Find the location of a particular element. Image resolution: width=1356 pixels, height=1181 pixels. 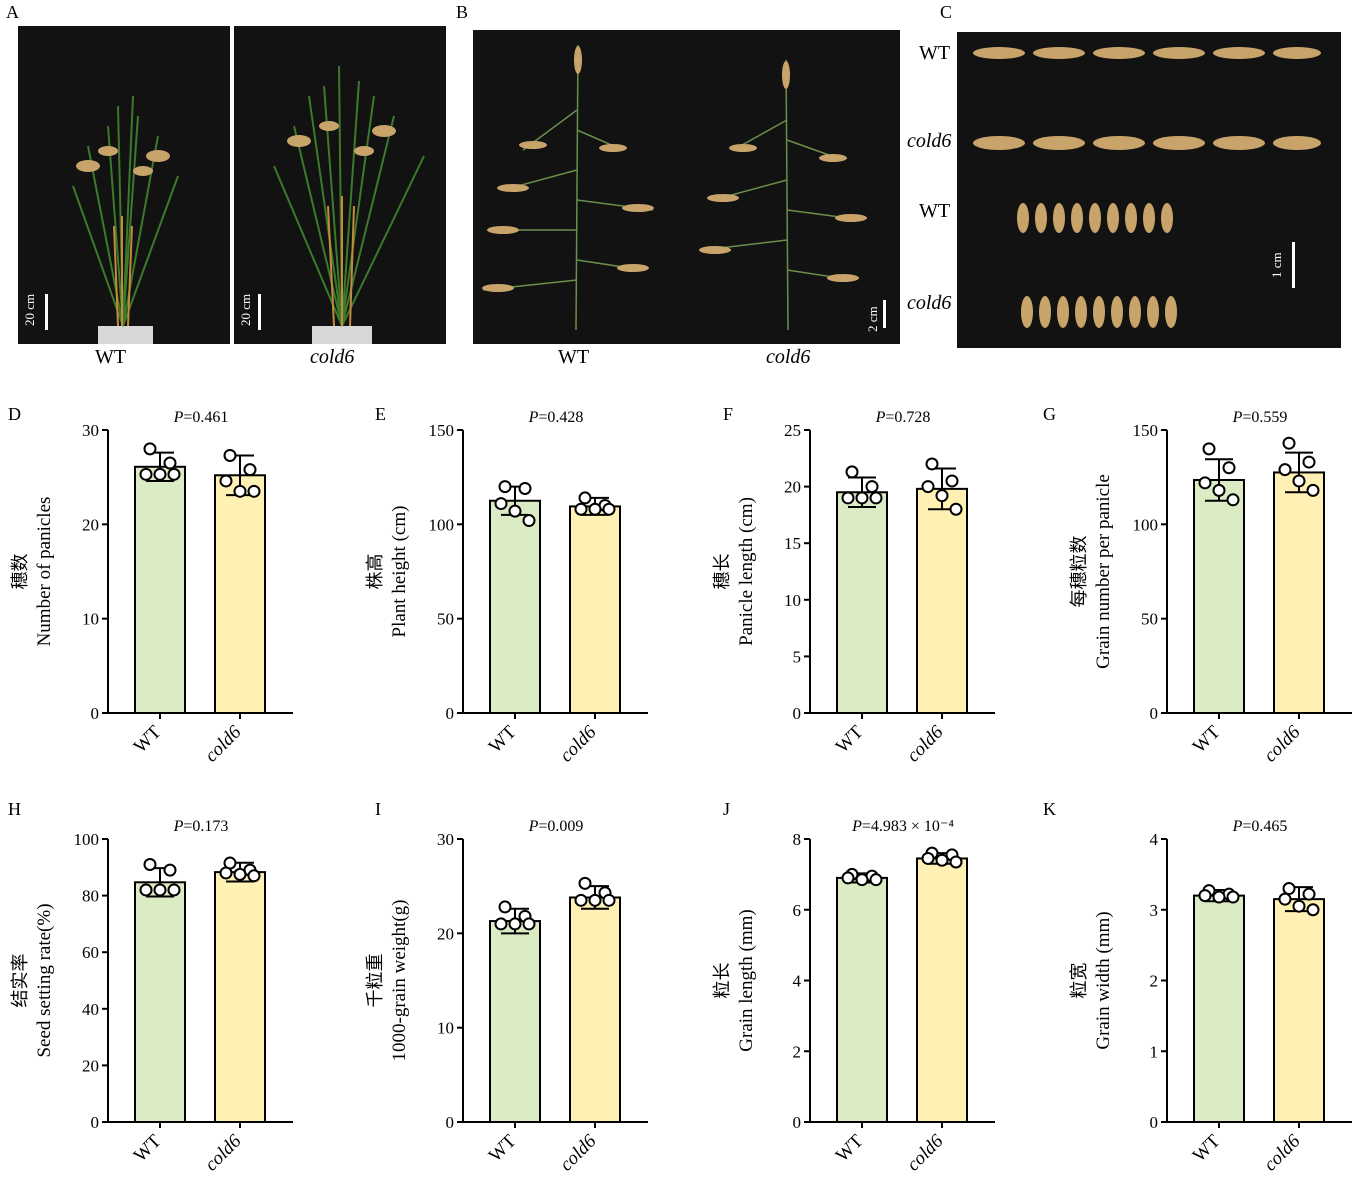

y-tick-label: 100 is located at coordinates (1146, 524).